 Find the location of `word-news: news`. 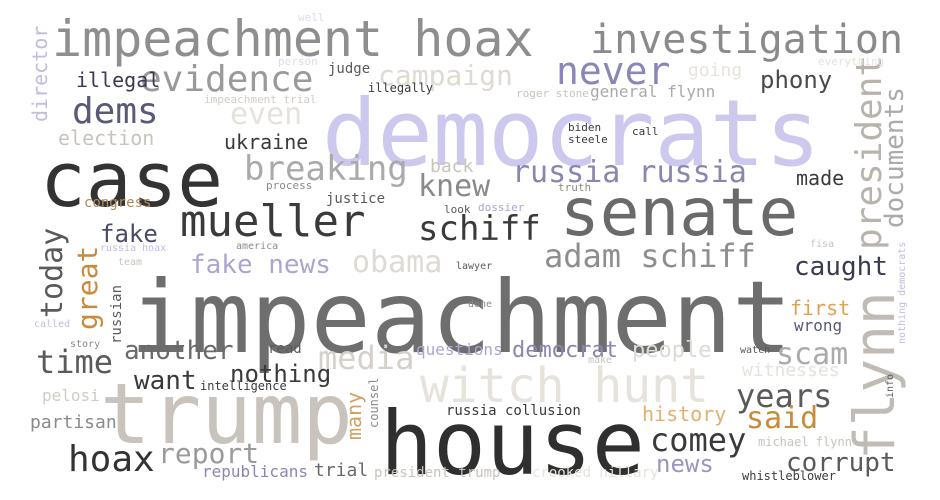

word-news: news is located at coordinates (685, 464).